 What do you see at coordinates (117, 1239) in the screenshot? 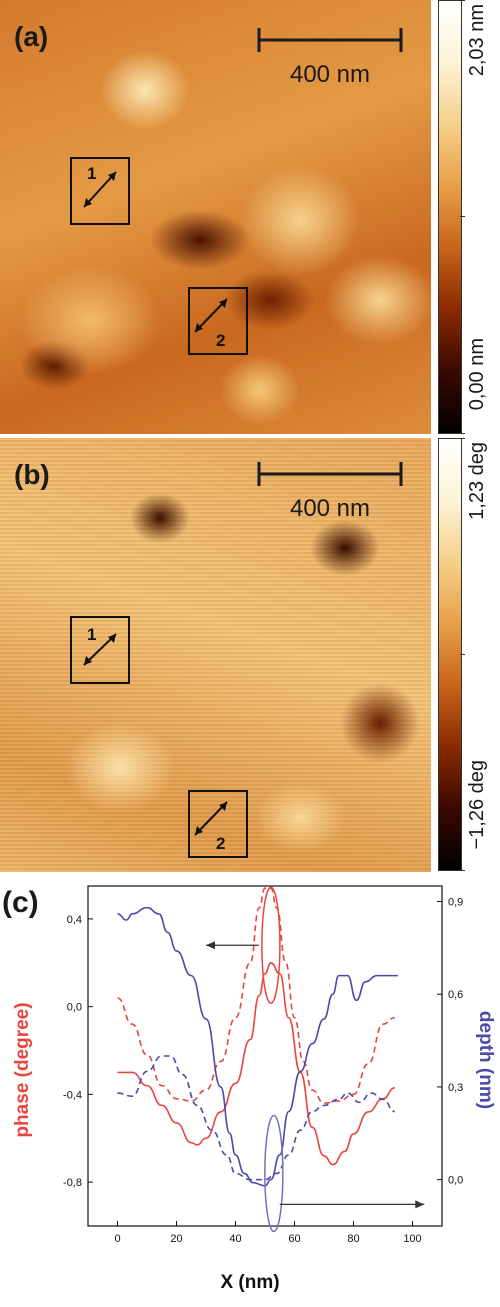
I see `x-tick-label-0: 0` at bounding box center [117, 1239].